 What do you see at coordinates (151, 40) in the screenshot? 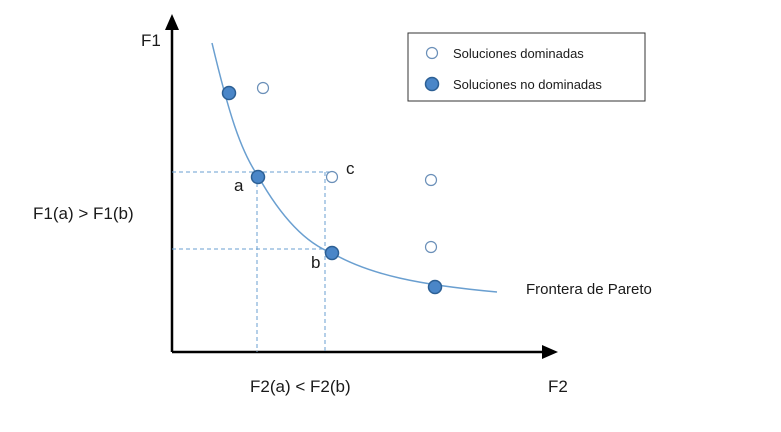
I see `y-axis-label: F1` at bounding box center [151, 40].